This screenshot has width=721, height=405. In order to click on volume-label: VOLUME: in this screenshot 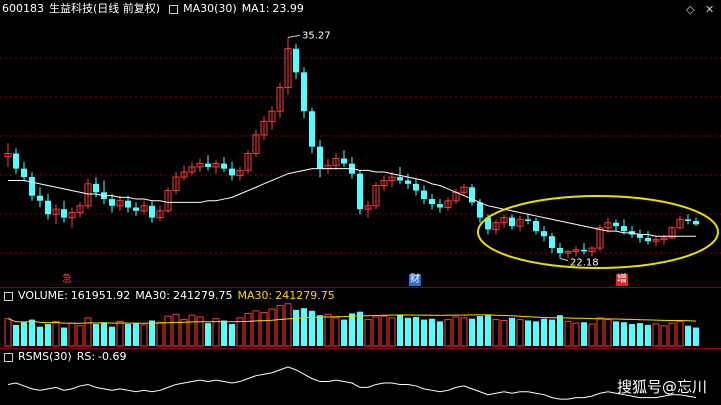, I will do `click(43, 295)`.